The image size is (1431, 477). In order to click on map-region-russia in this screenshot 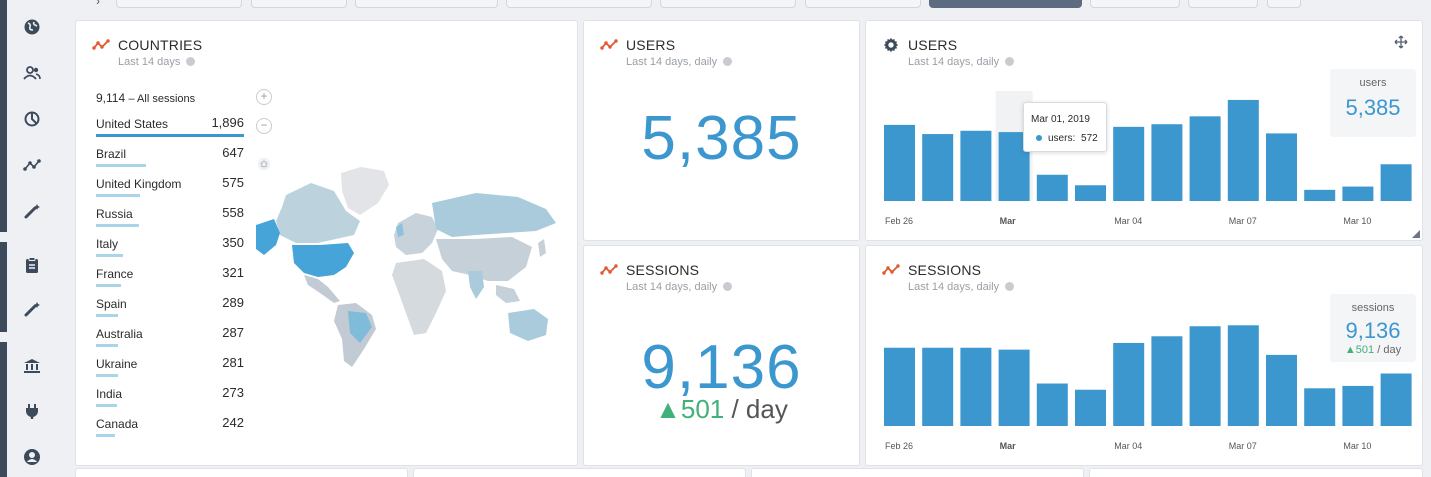, I will do `click(494, 215)`.